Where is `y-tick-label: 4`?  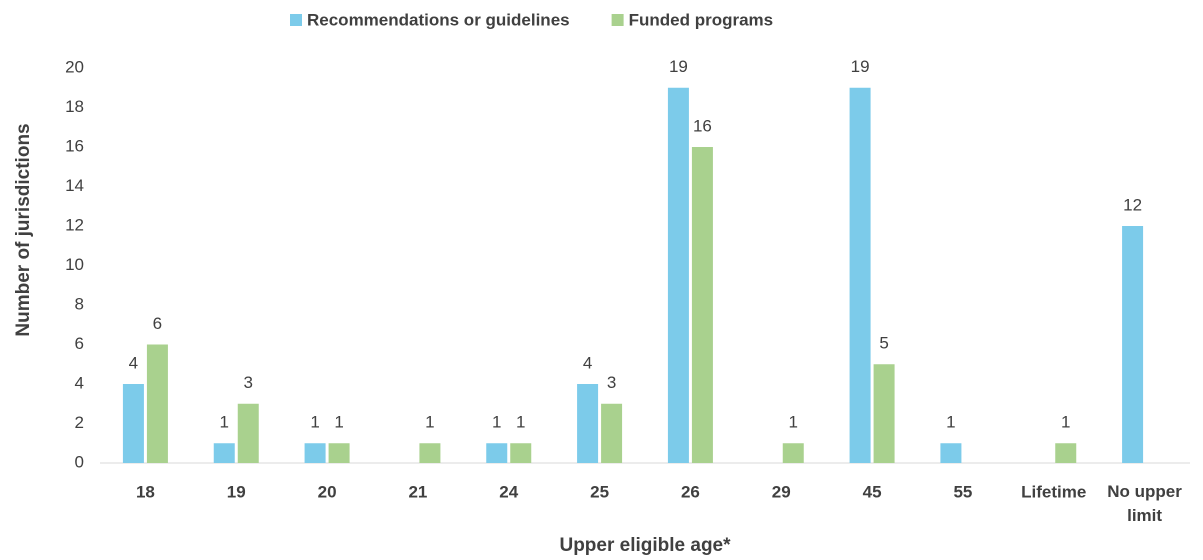 y-tick-label: 4 is located at coordinates (79, 382).